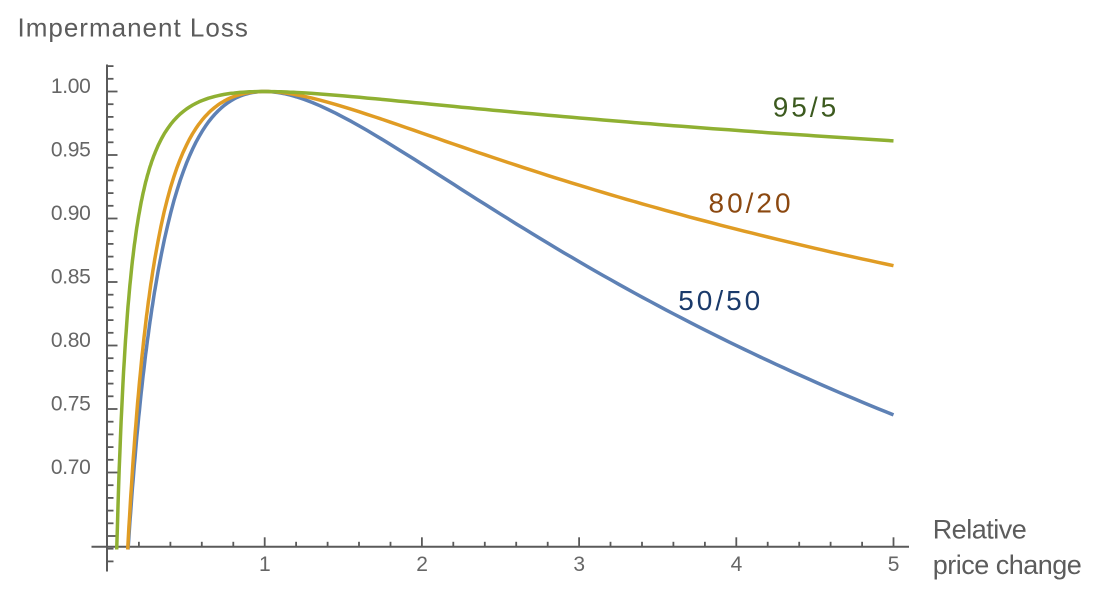 The height and width of the screenshot is (600, 1100). What do you see at coordinates (980, 530) in the screenshot?
I see `svg-text: Relative` at bounding box center [980, 530].